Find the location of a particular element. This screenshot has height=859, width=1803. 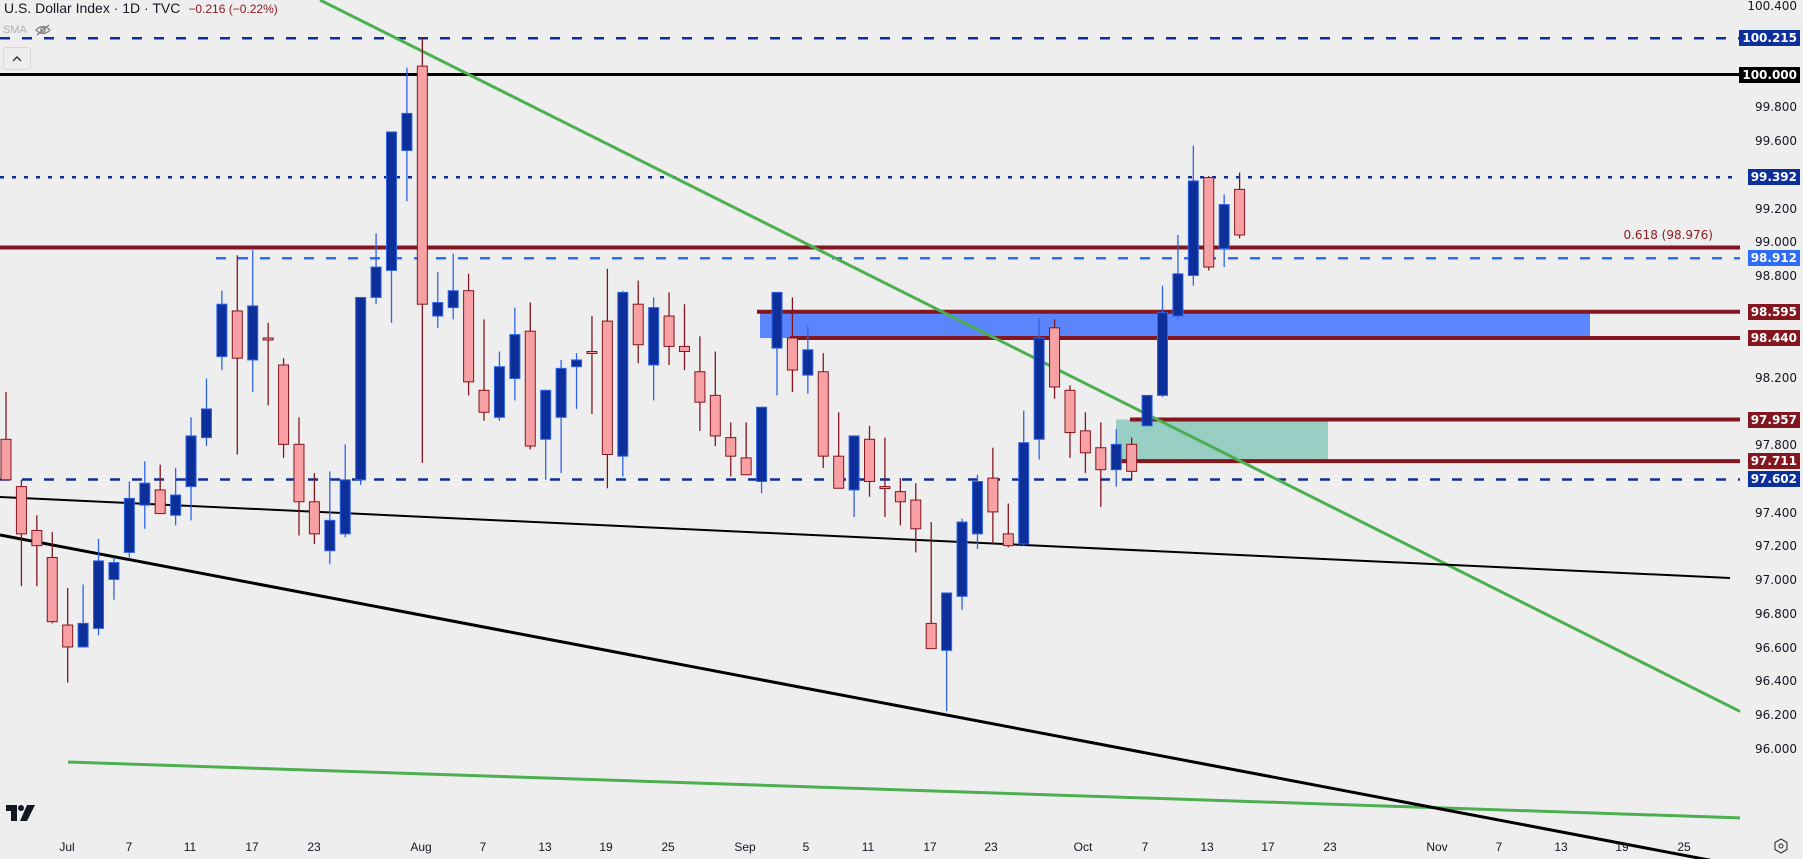

symbol-title: U.S. Dollar Index · 1D · TVC is located at coordinates (92, 8).